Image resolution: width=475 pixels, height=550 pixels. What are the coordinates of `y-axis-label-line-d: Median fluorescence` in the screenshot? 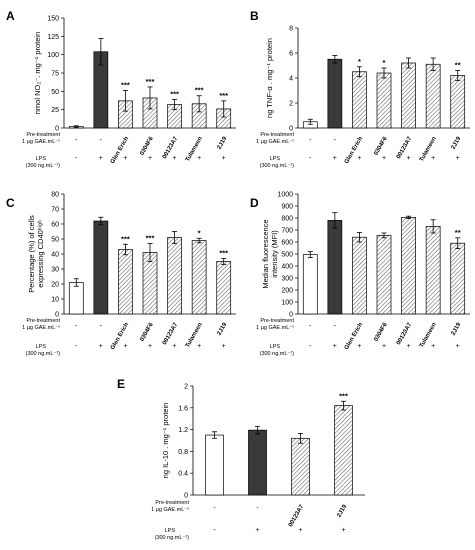 It's located at (265, 253).